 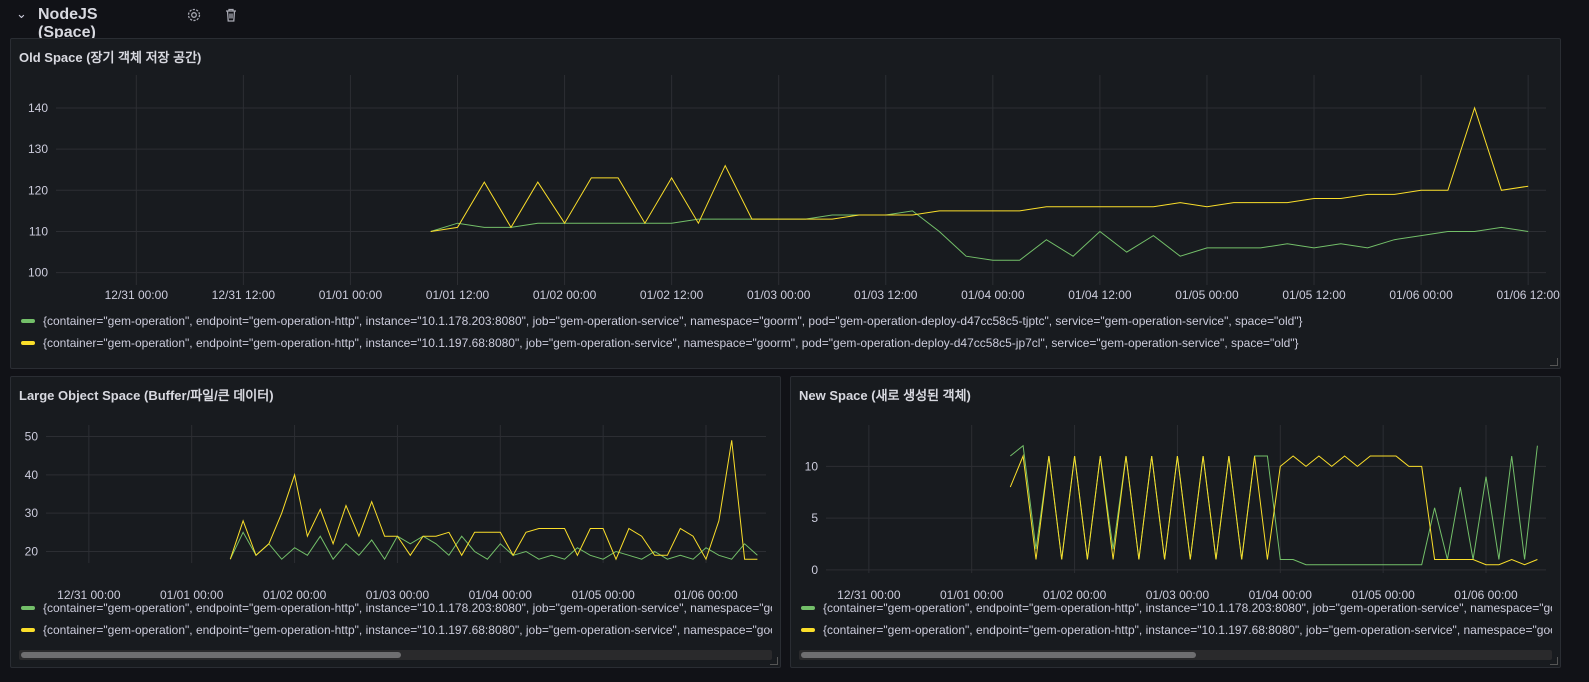 I want to click on x-tick-label: 01/05 12:00, so click(x=1314, y=295).